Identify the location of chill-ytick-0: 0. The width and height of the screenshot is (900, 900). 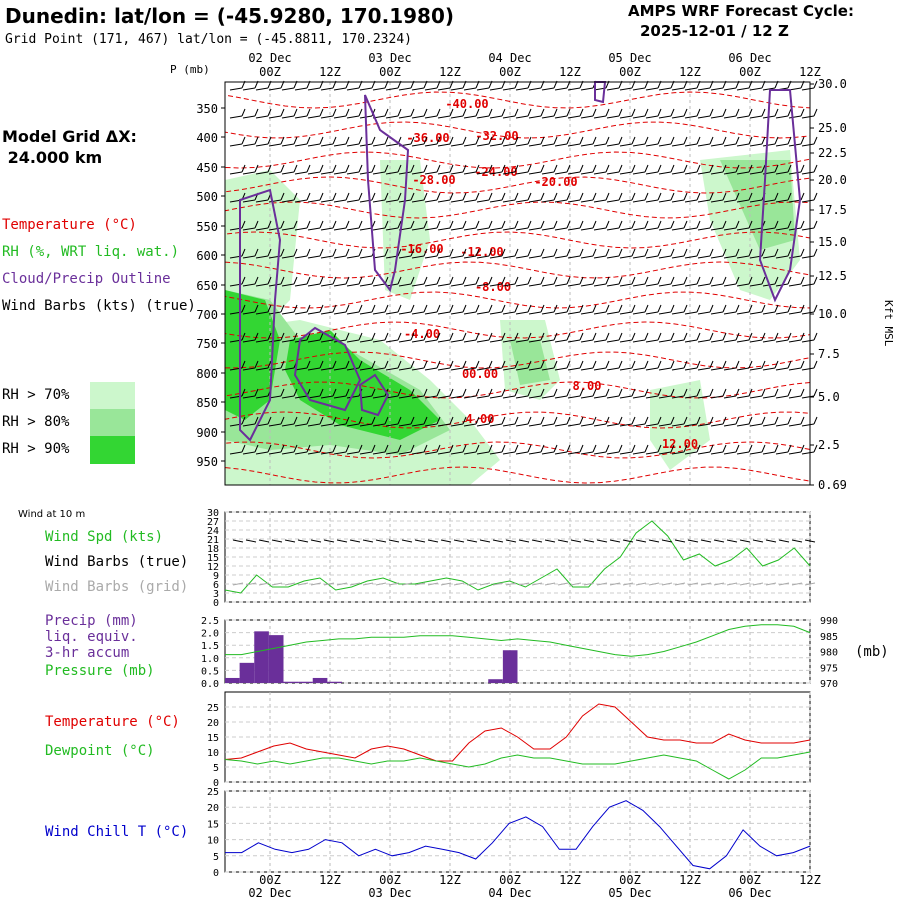
(216, 873).